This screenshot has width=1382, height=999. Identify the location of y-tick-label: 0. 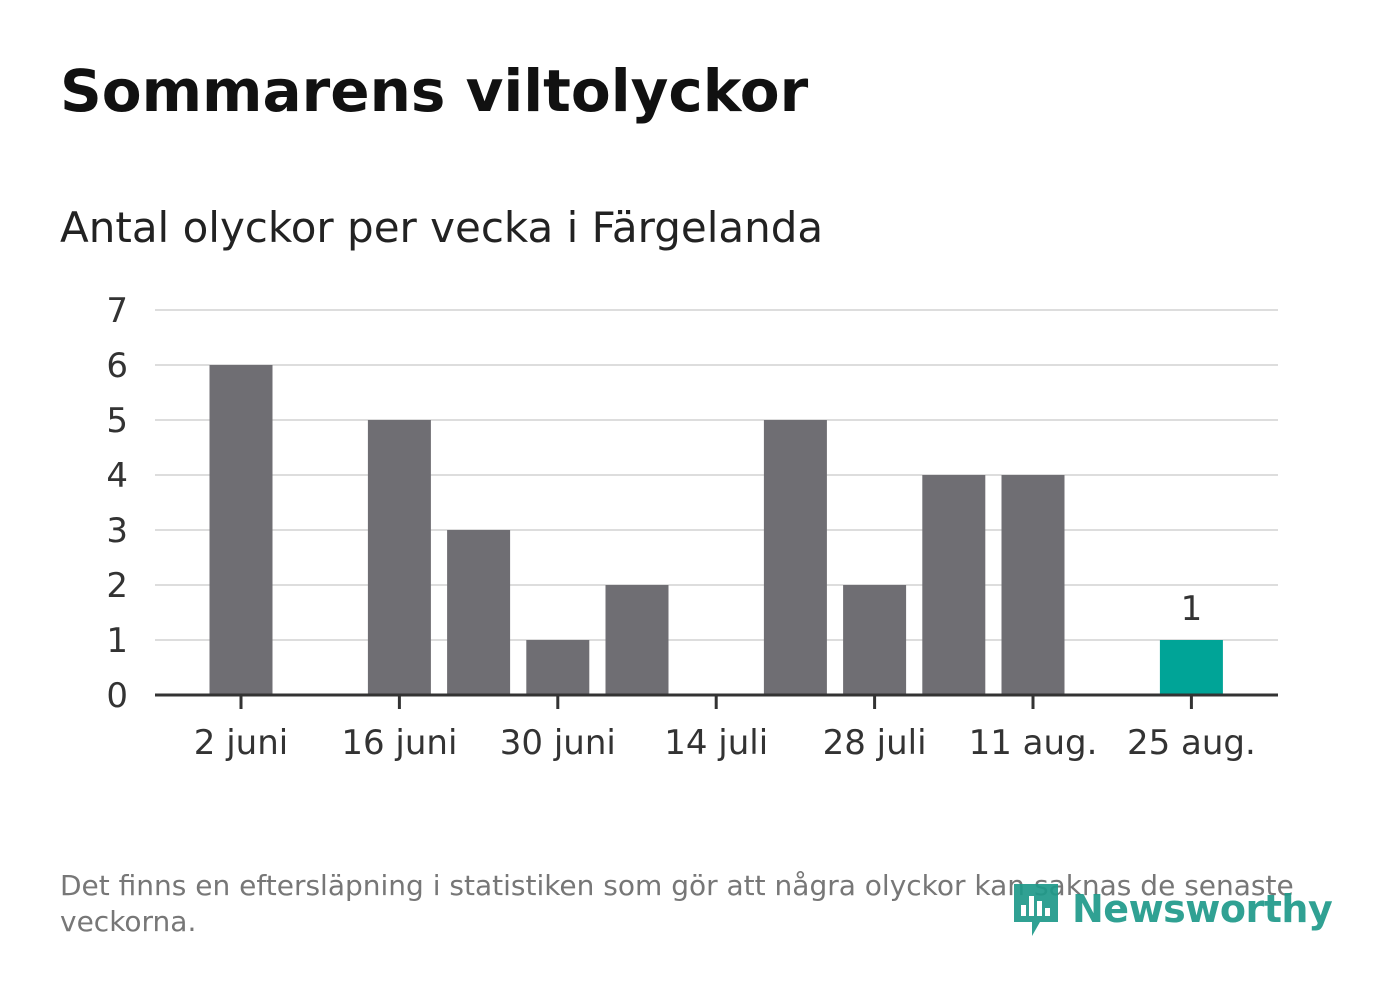
(117, 696).